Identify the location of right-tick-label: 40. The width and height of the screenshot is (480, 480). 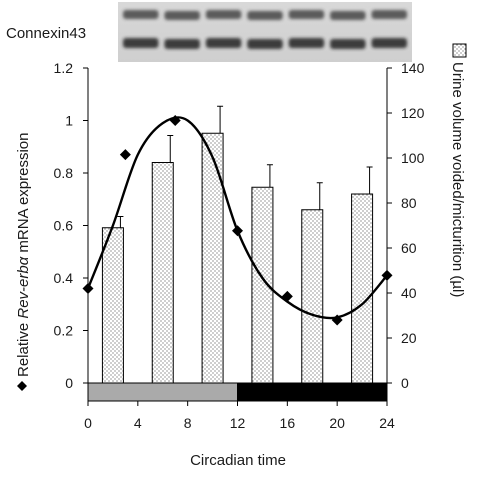
(409, 293).